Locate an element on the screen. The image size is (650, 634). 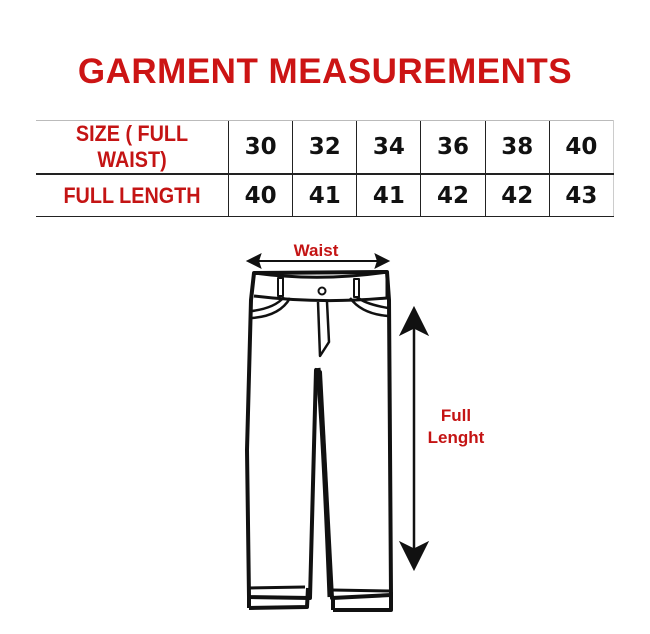
table-row: SIZE ( FULL WAIST) 30 32 34 36 38 40 is located at coordinates (325, 147).